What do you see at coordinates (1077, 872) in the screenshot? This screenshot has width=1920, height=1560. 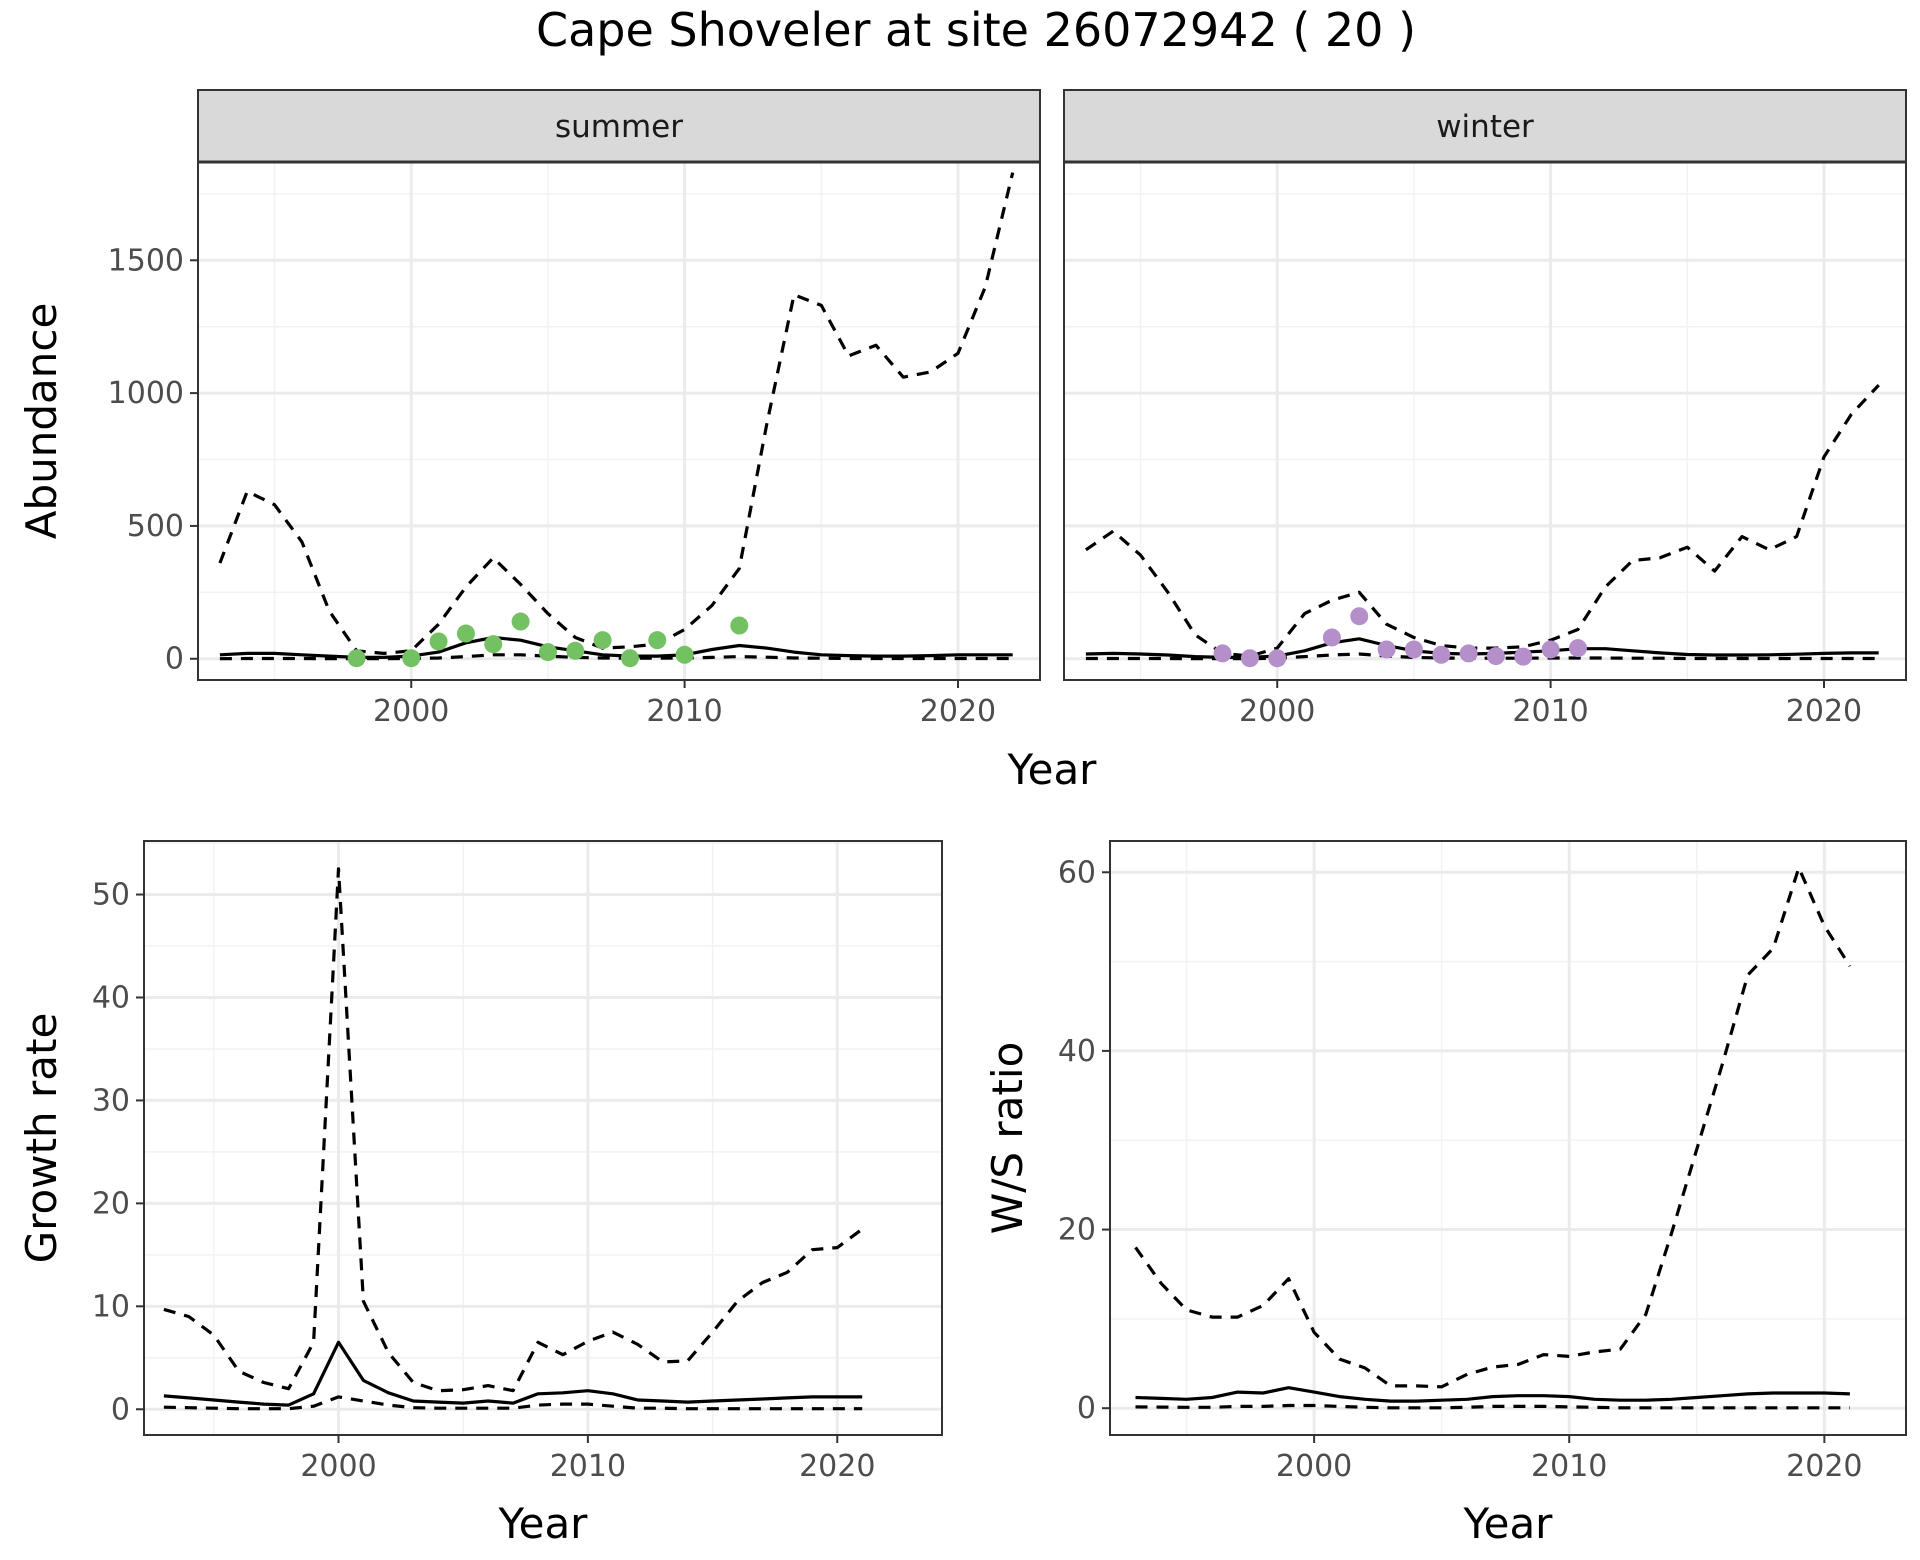 I see `y-tick-label: 60` at bounding box center [1077, 872].